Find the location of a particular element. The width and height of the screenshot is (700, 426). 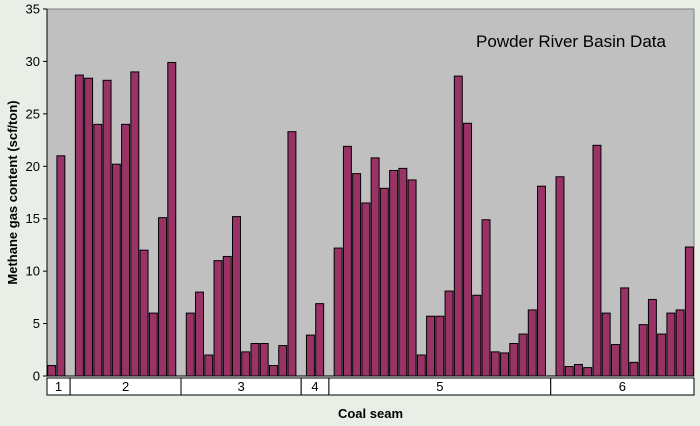

x-tick-label-seam-1: 1 is located at coordinates (58, 386).